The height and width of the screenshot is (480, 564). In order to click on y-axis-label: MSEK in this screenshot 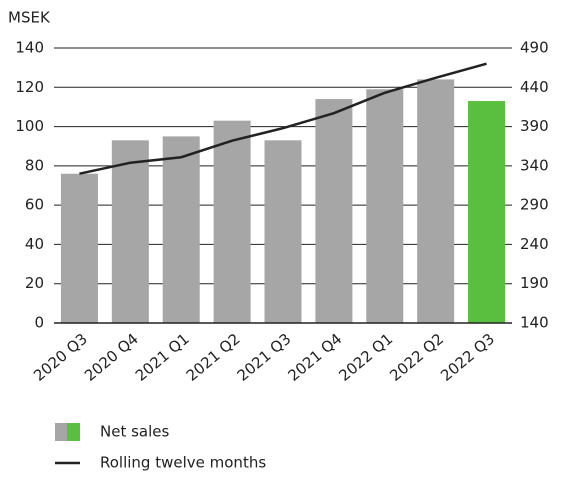, I will do `click(29, 18)`.